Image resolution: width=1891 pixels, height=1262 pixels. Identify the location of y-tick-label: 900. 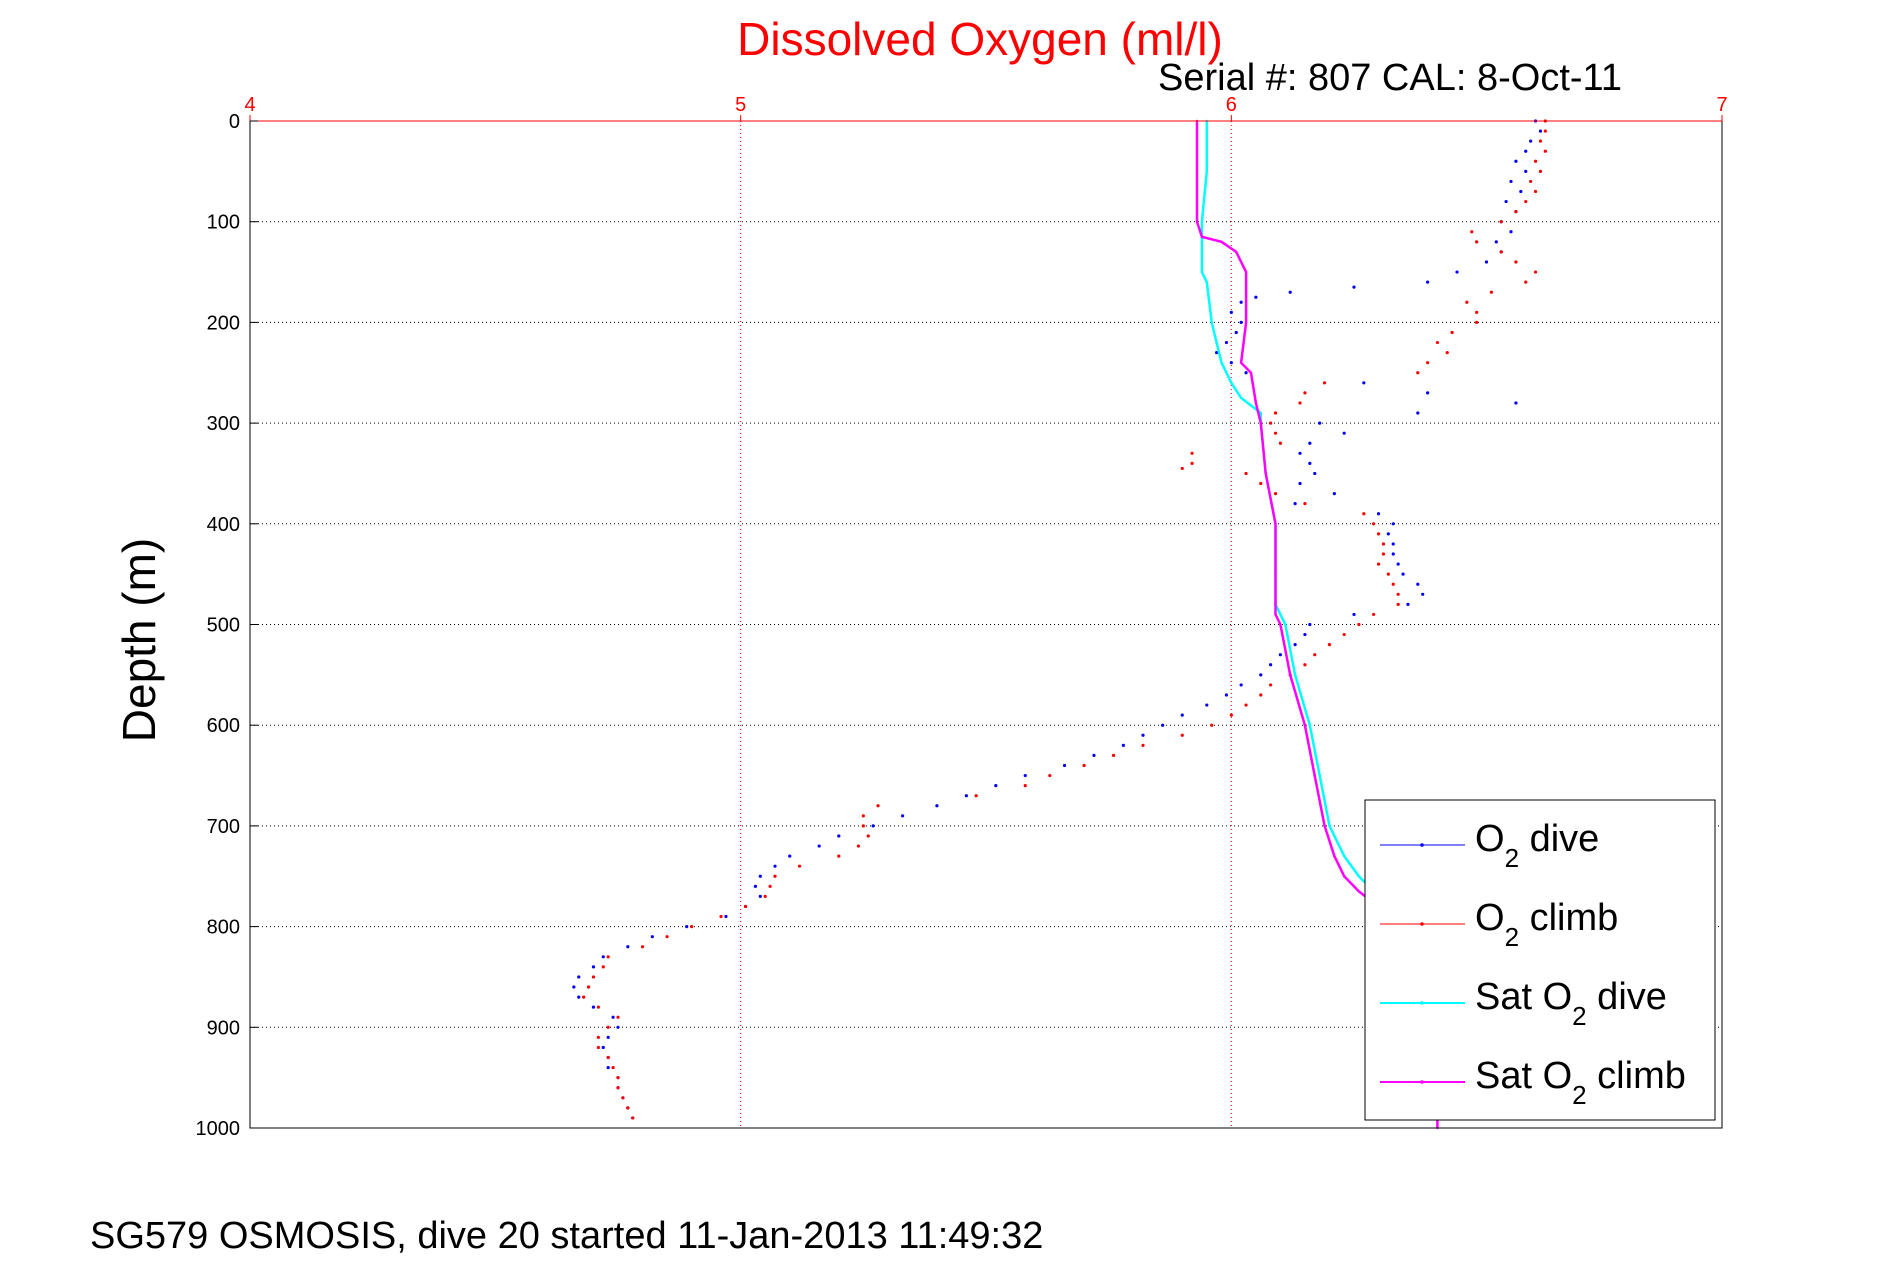
(223, 1028).